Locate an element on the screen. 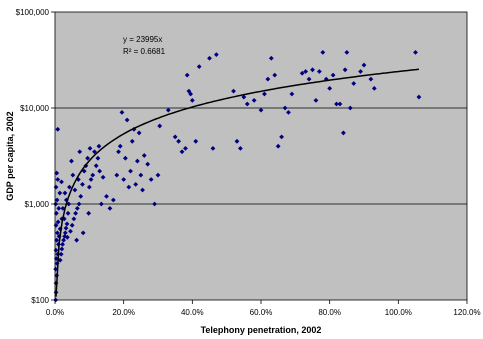  y-axis-ticks: $100 $1,000 $10,000 $100,000 is located at coordinates (35, 156).